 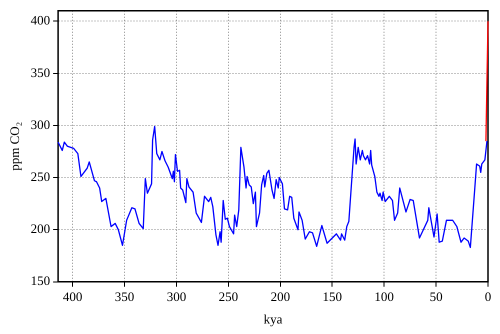 I want to click on x-tick-label: 100, so click(x=384, y=296).